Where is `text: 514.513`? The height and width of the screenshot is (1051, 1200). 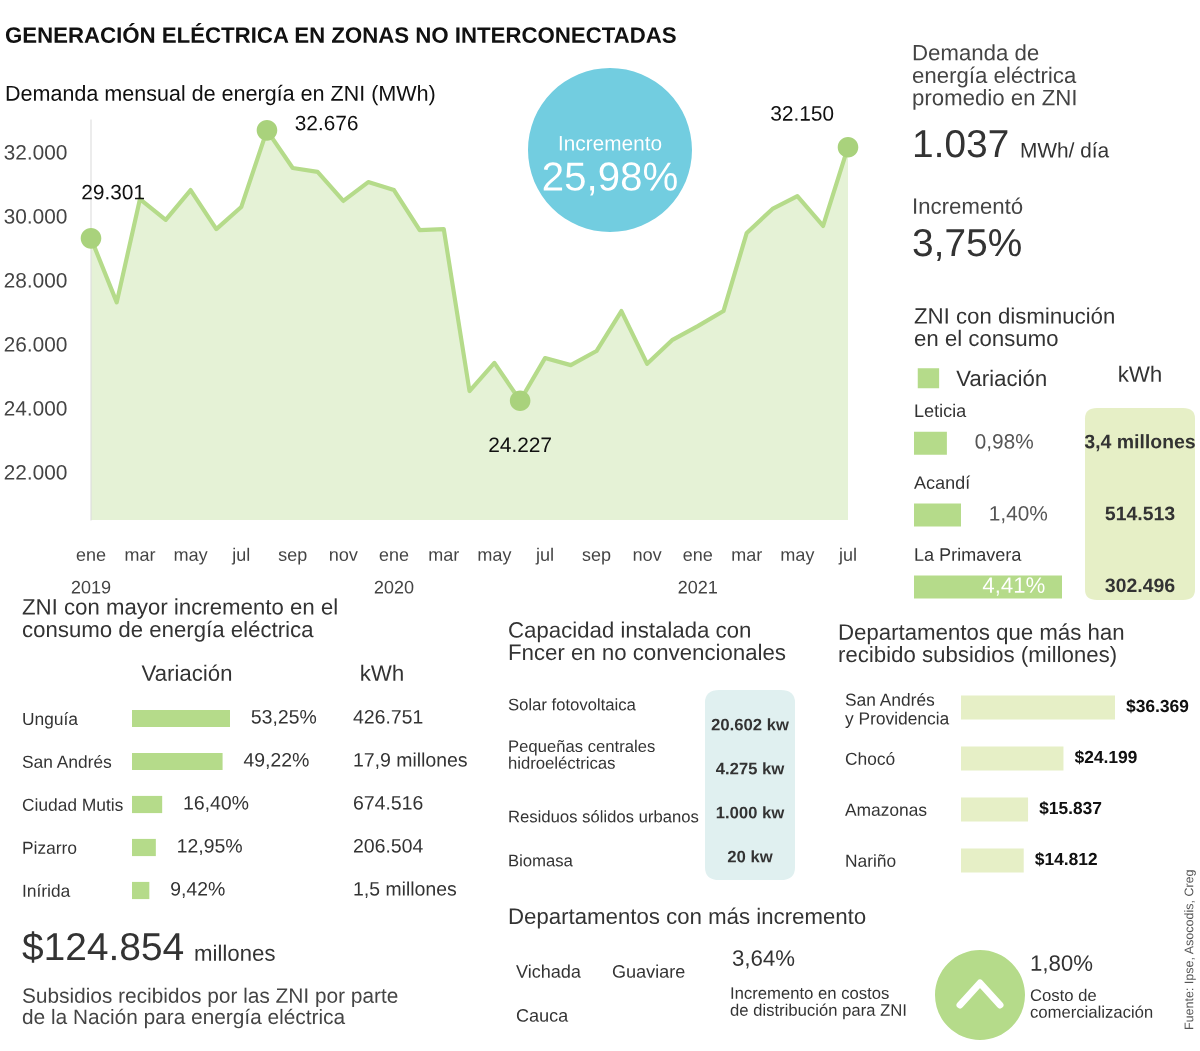
text: 514.513 is located at coordinates (1140, 513).